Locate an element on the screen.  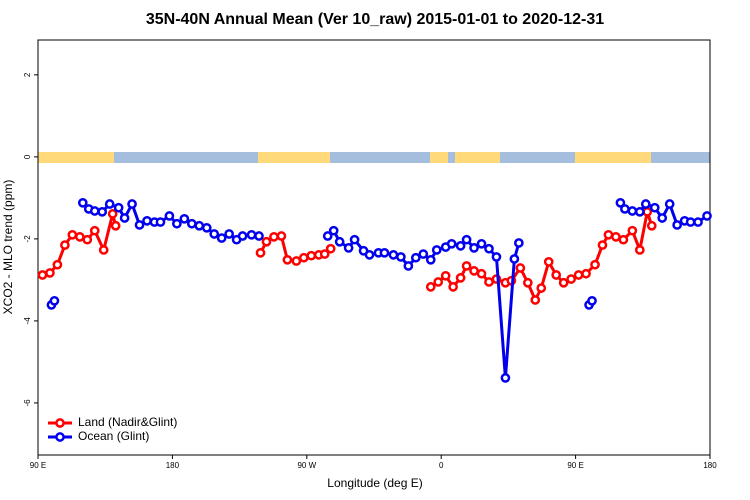
y-tick-label: 2 is located at coordinates (27, 74).